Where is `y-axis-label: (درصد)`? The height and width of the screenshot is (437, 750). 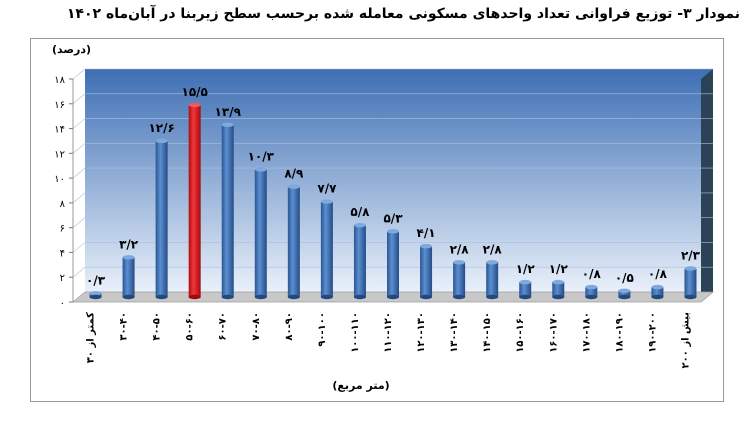
y-axis-label: (درصد) is located at coordinates (71, 49).